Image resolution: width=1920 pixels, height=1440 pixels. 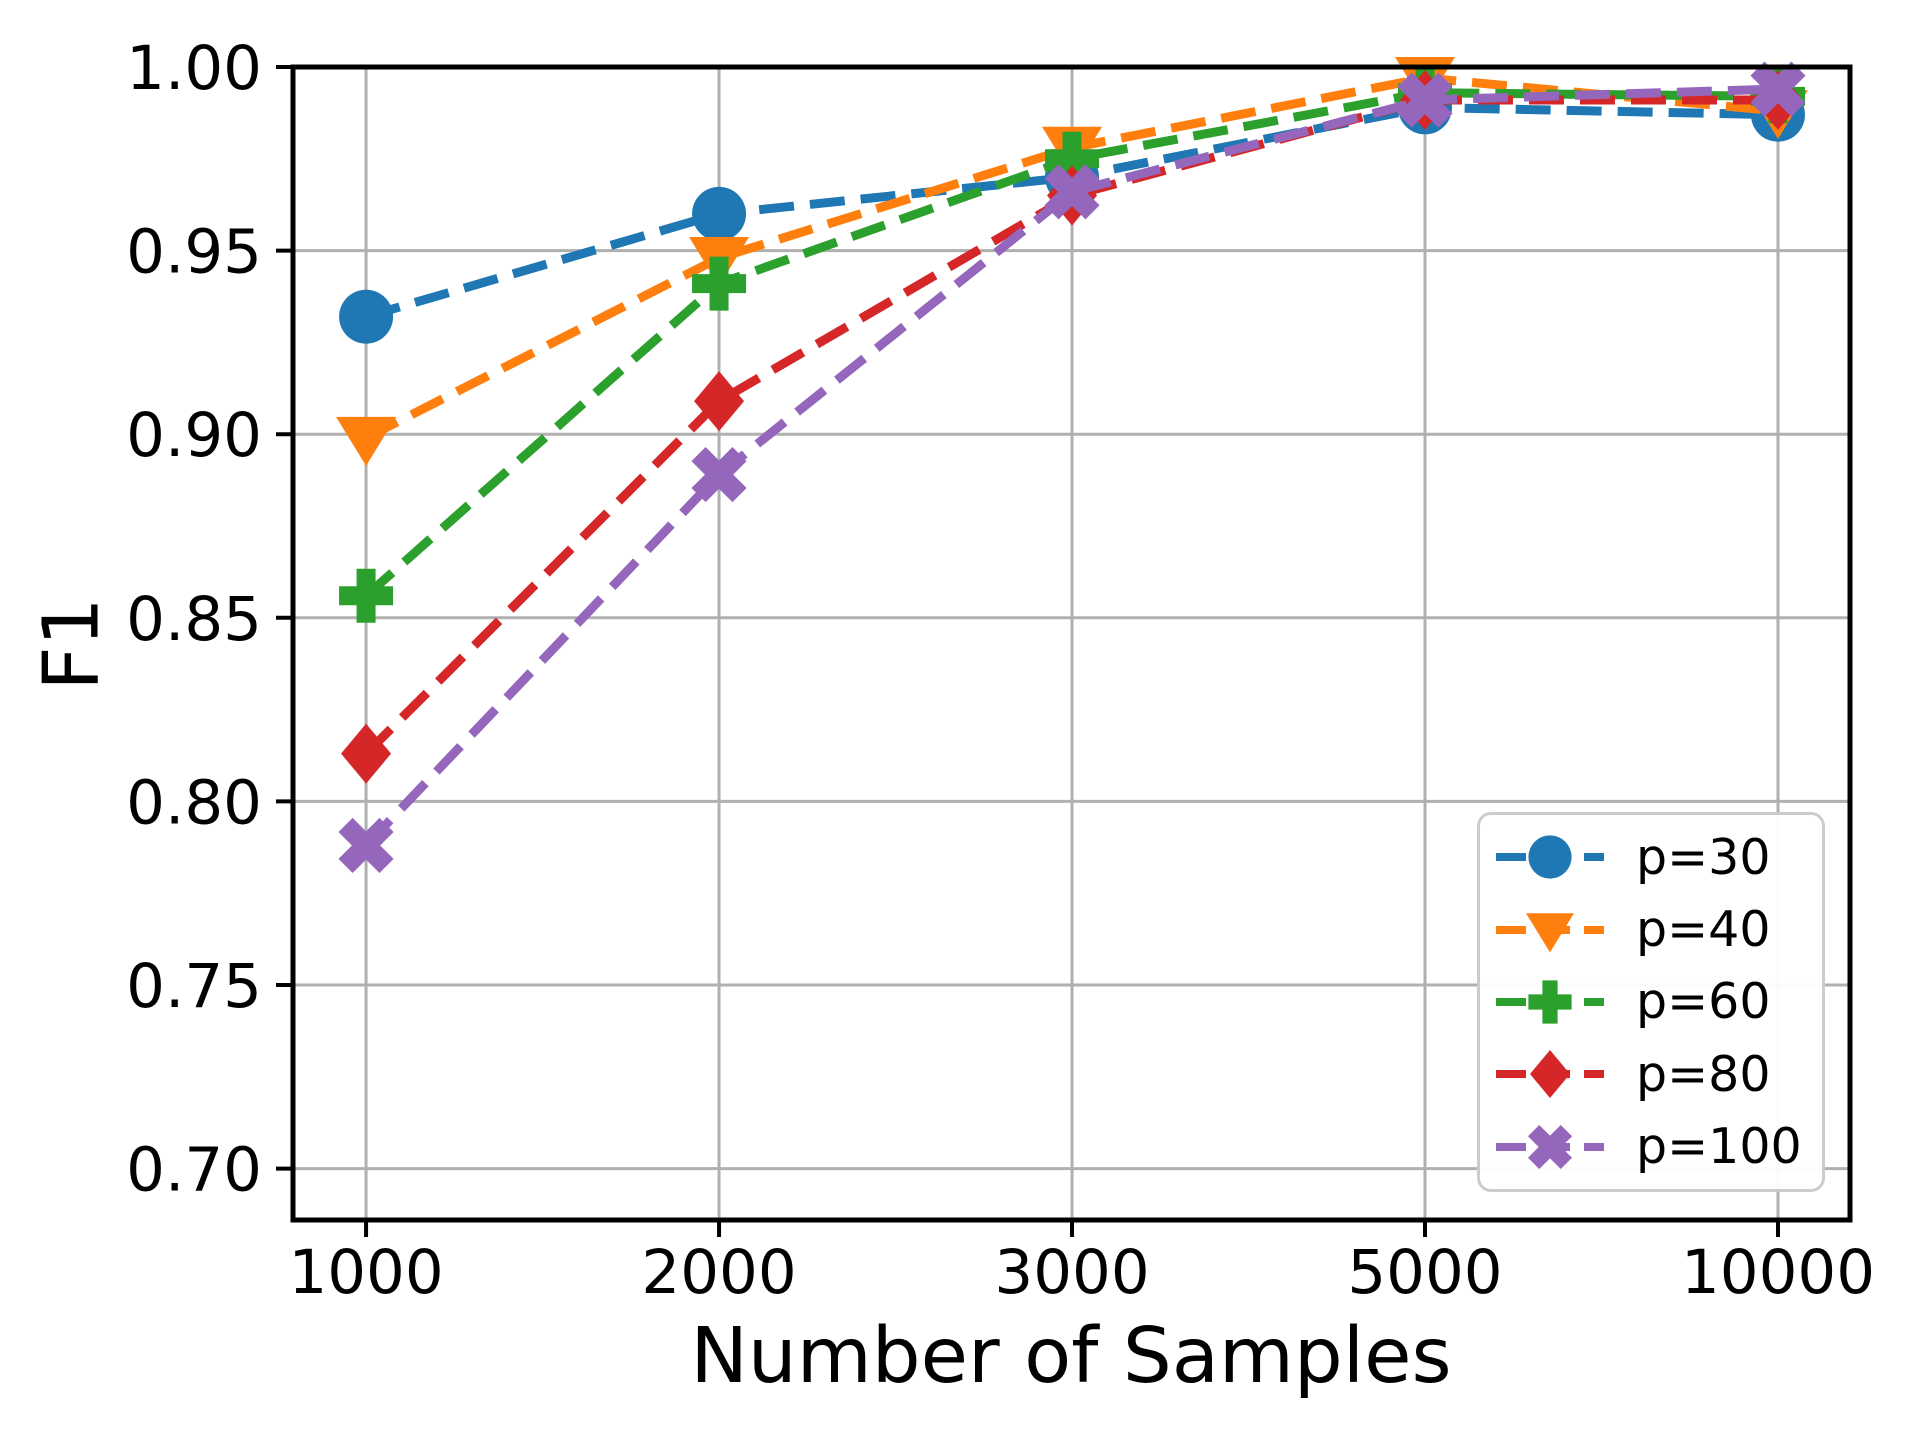 I want to click on y-tick-label: 0.85, so click(x=194, y=619).